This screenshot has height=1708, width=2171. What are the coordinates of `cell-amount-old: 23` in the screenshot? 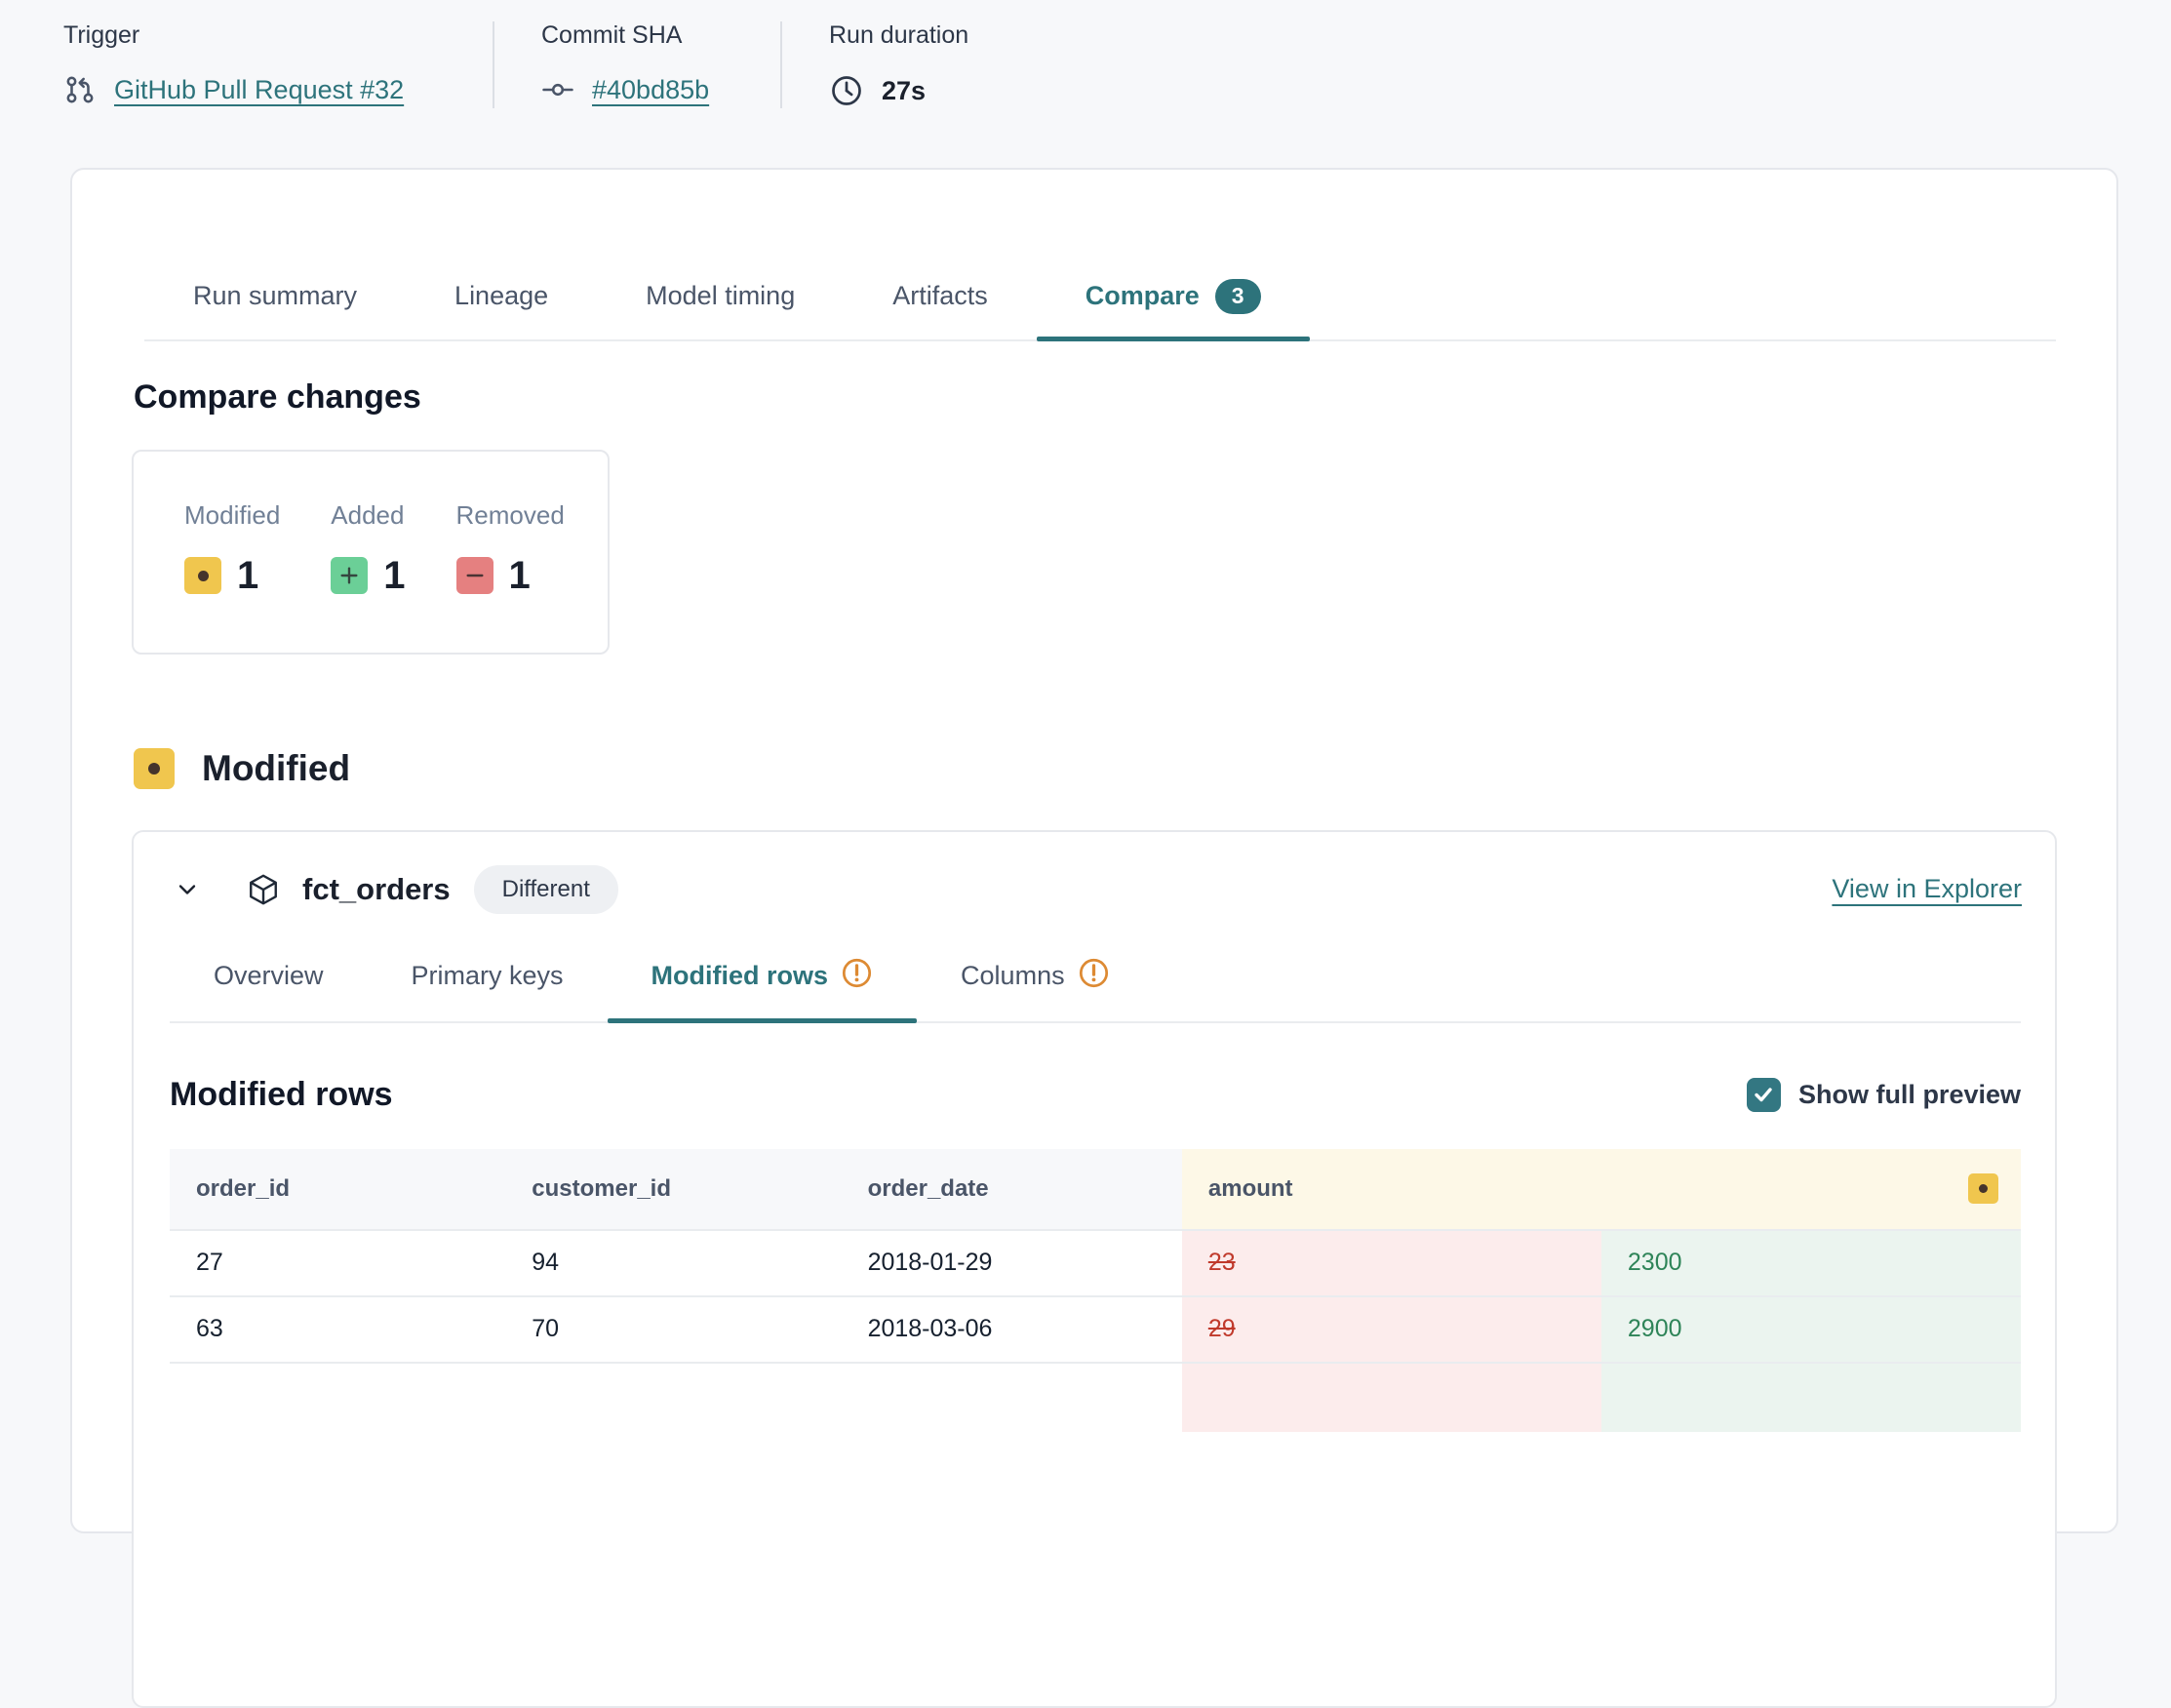 It's located at (1391, 1262).